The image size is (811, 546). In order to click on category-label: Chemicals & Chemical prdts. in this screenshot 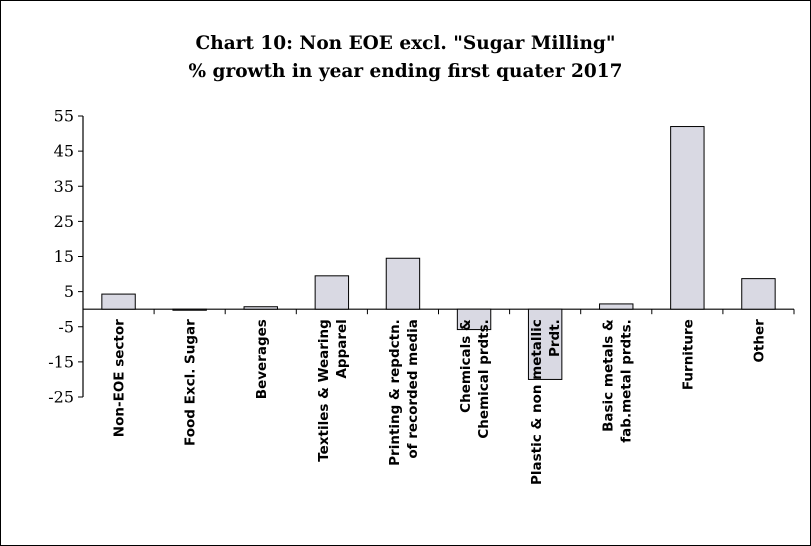, I will do `click(475, 379)`.